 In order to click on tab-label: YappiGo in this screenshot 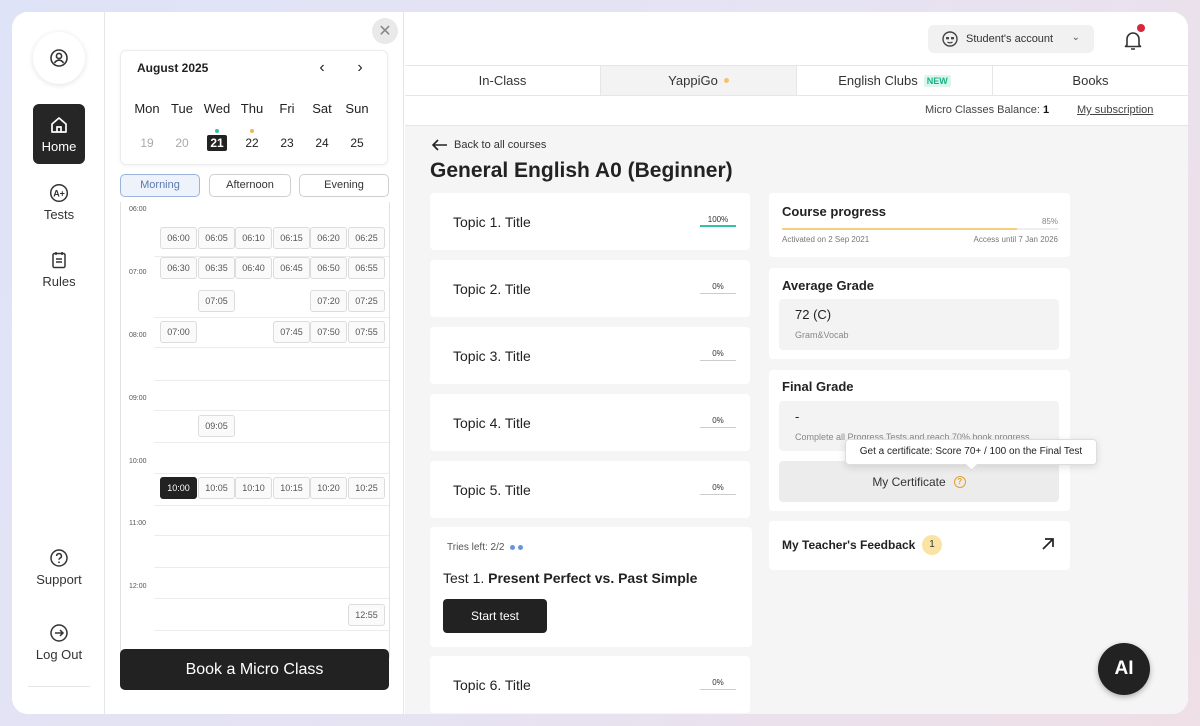, I will do `click(693, 80)`.